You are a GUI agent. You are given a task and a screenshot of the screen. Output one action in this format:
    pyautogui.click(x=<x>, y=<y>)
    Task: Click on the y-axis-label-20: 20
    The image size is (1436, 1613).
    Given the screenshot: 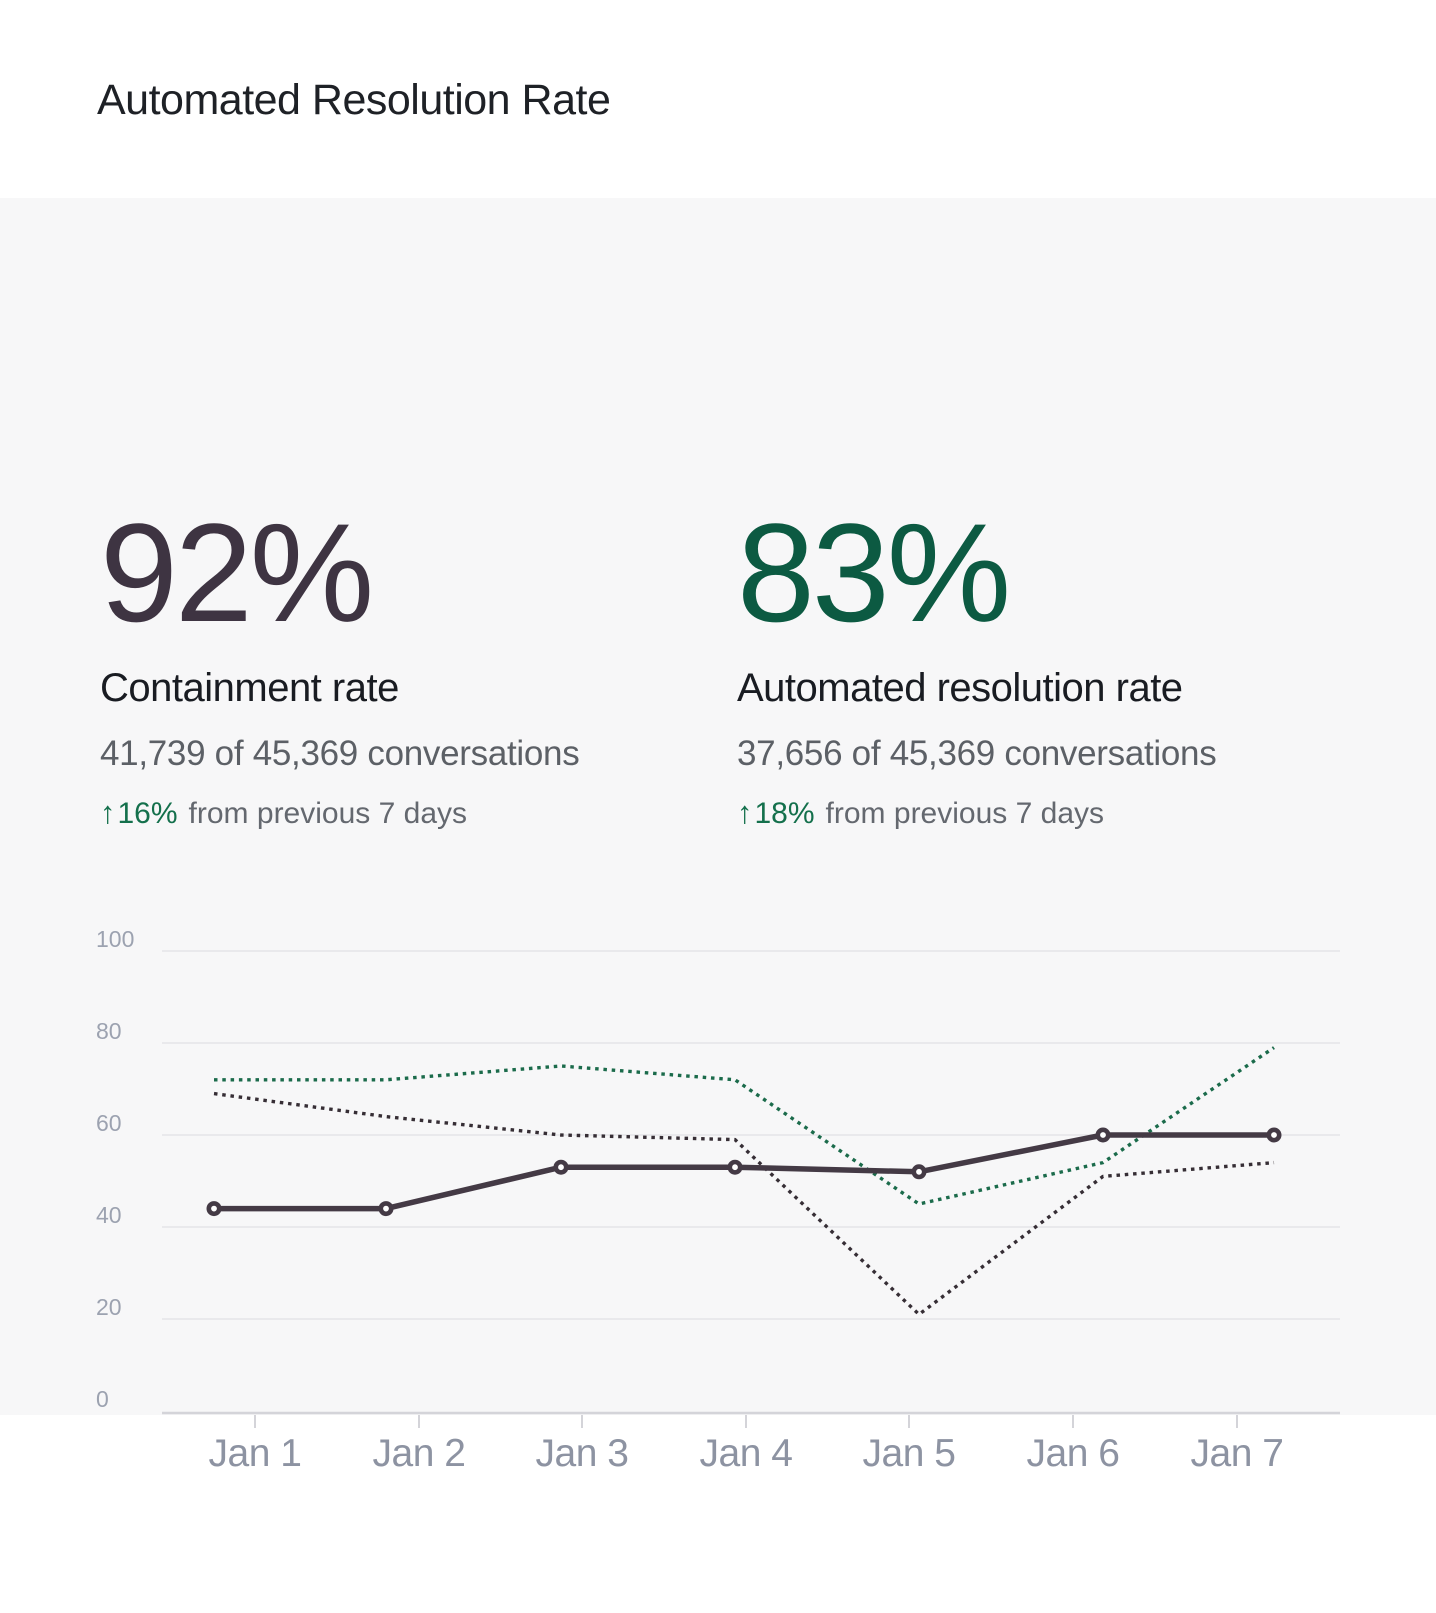 What is the action you would take?
    pyautogui.click(x=109, y=1307)
    